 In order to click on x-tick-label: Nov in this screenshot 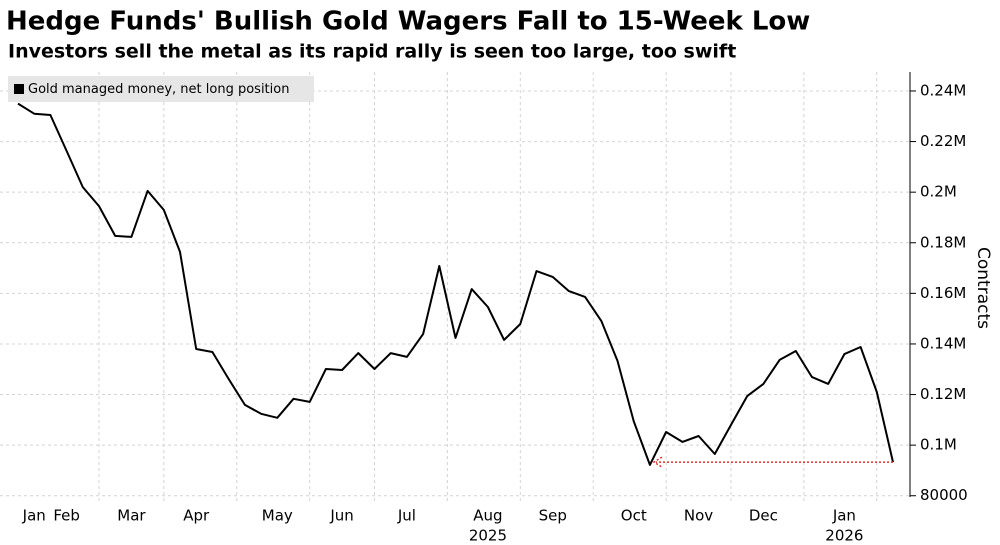, I will do `click(698, 516)`.